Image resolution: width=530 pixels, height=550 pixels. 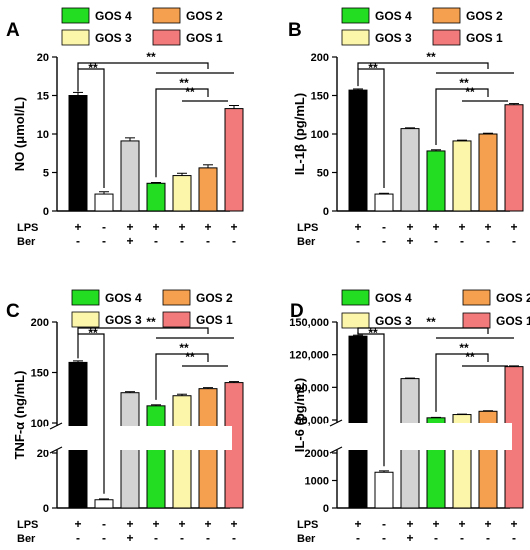 What do you see at coordinates (19, 134) in the screenshot?
I see `y-axis-label: NO (μmol/L)` at bounding box center [19, 134].